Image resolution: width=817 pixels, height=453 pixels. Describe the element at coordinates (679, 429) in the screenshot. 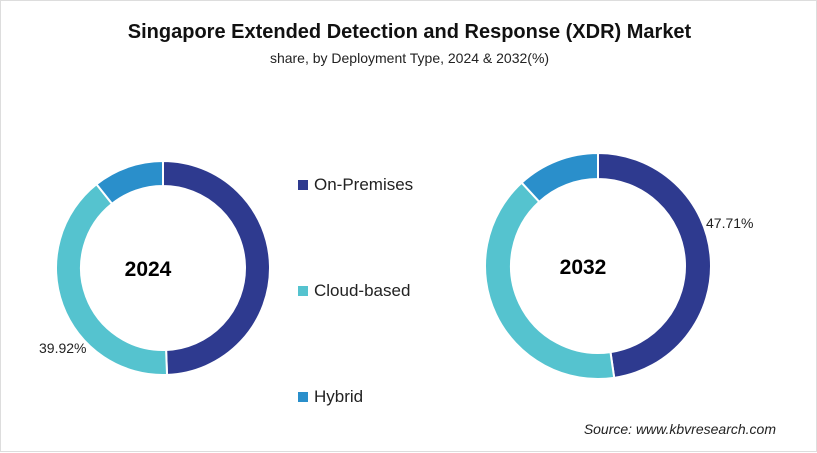

I see `source-note: Source: www.kbvresearch.com` at that location.